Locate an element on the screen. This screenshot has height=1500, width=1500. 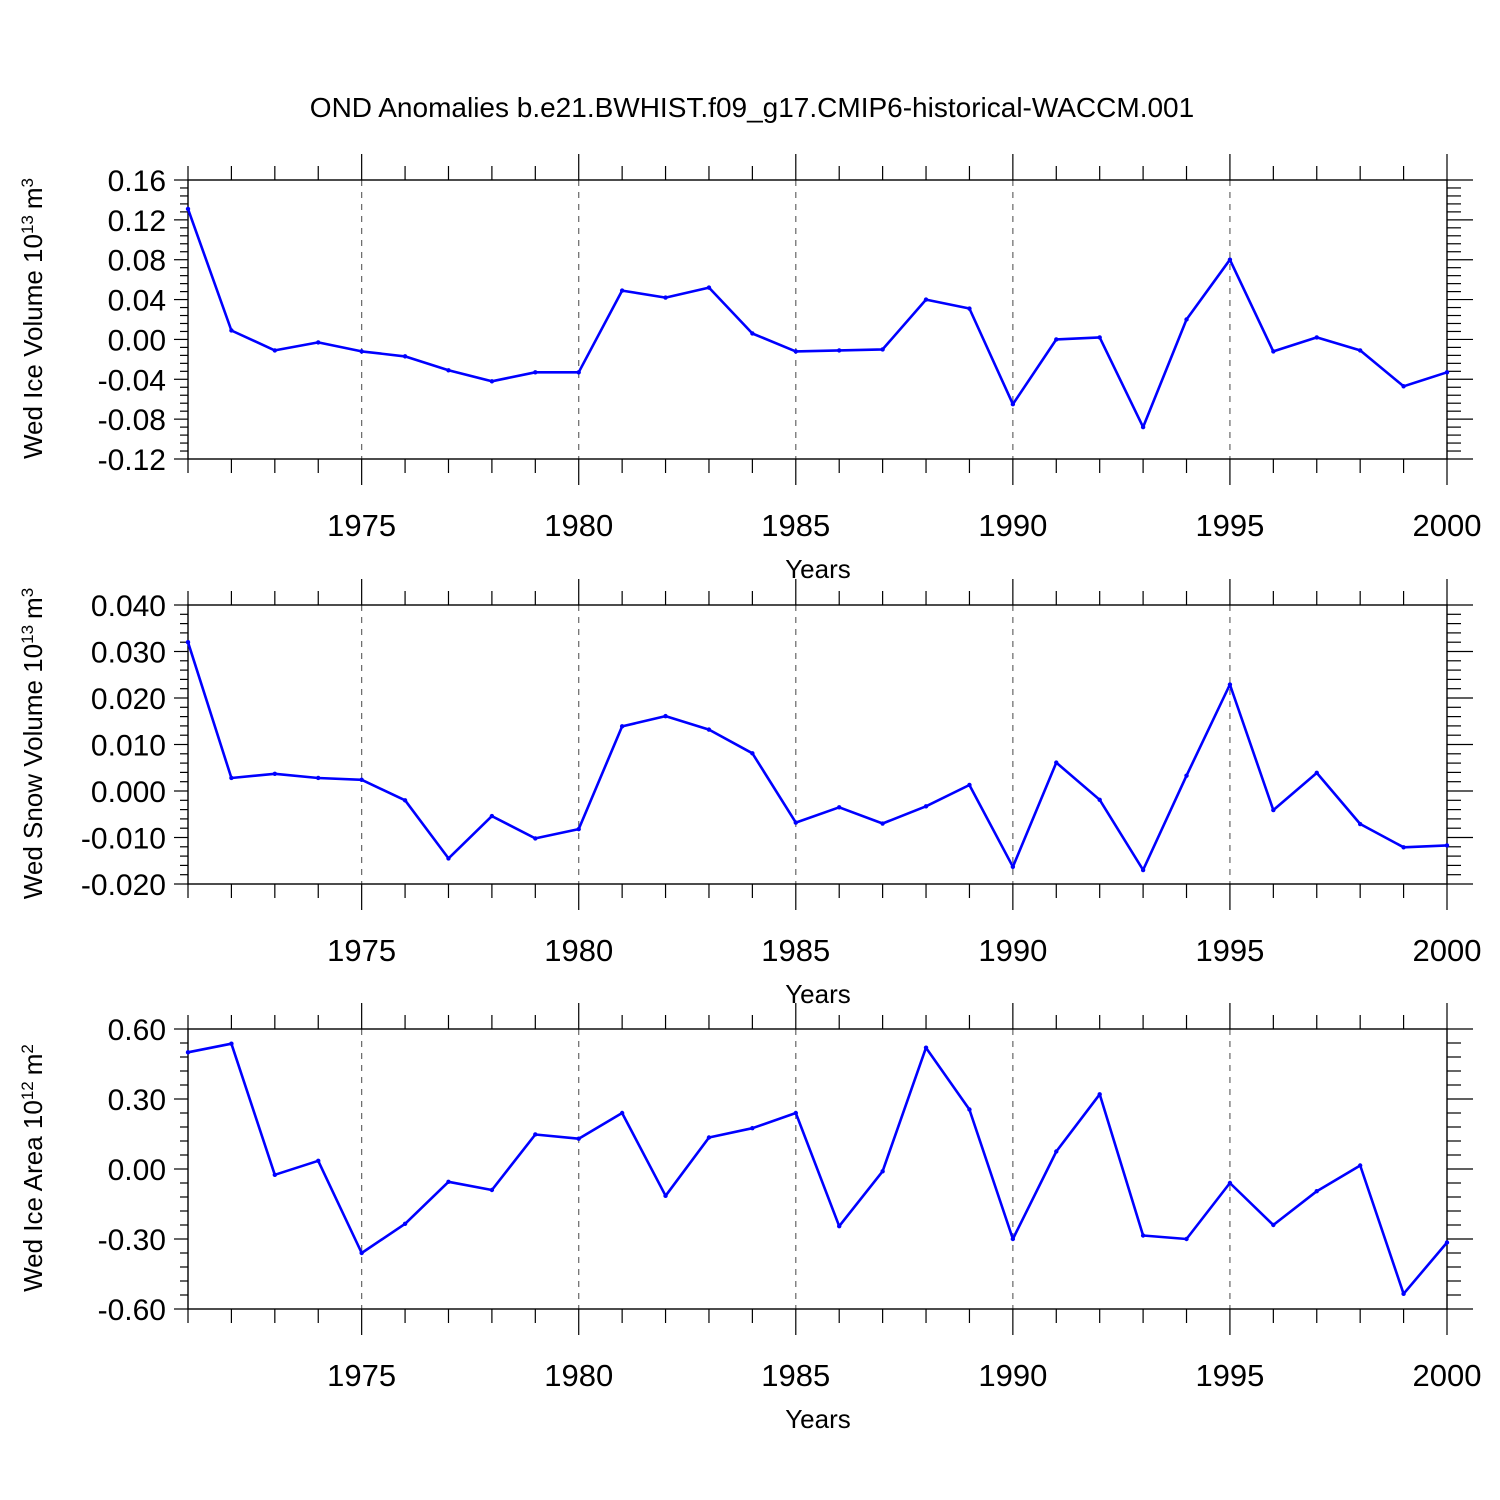
y-axis-label: Wed Ice Area 1012 m2 is located at coordinates (33, 1168).